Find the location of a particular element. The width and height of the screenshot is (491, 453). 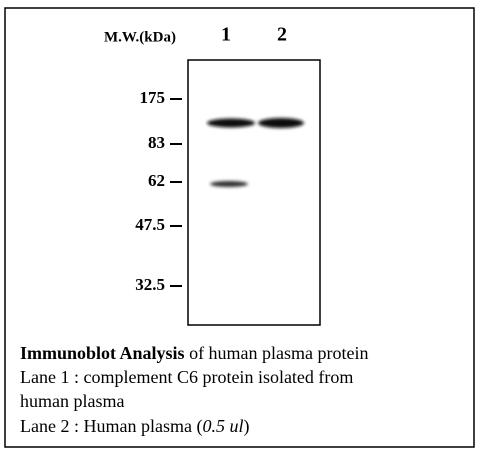

marker-label: 175 is located at coordinates (153, 97).